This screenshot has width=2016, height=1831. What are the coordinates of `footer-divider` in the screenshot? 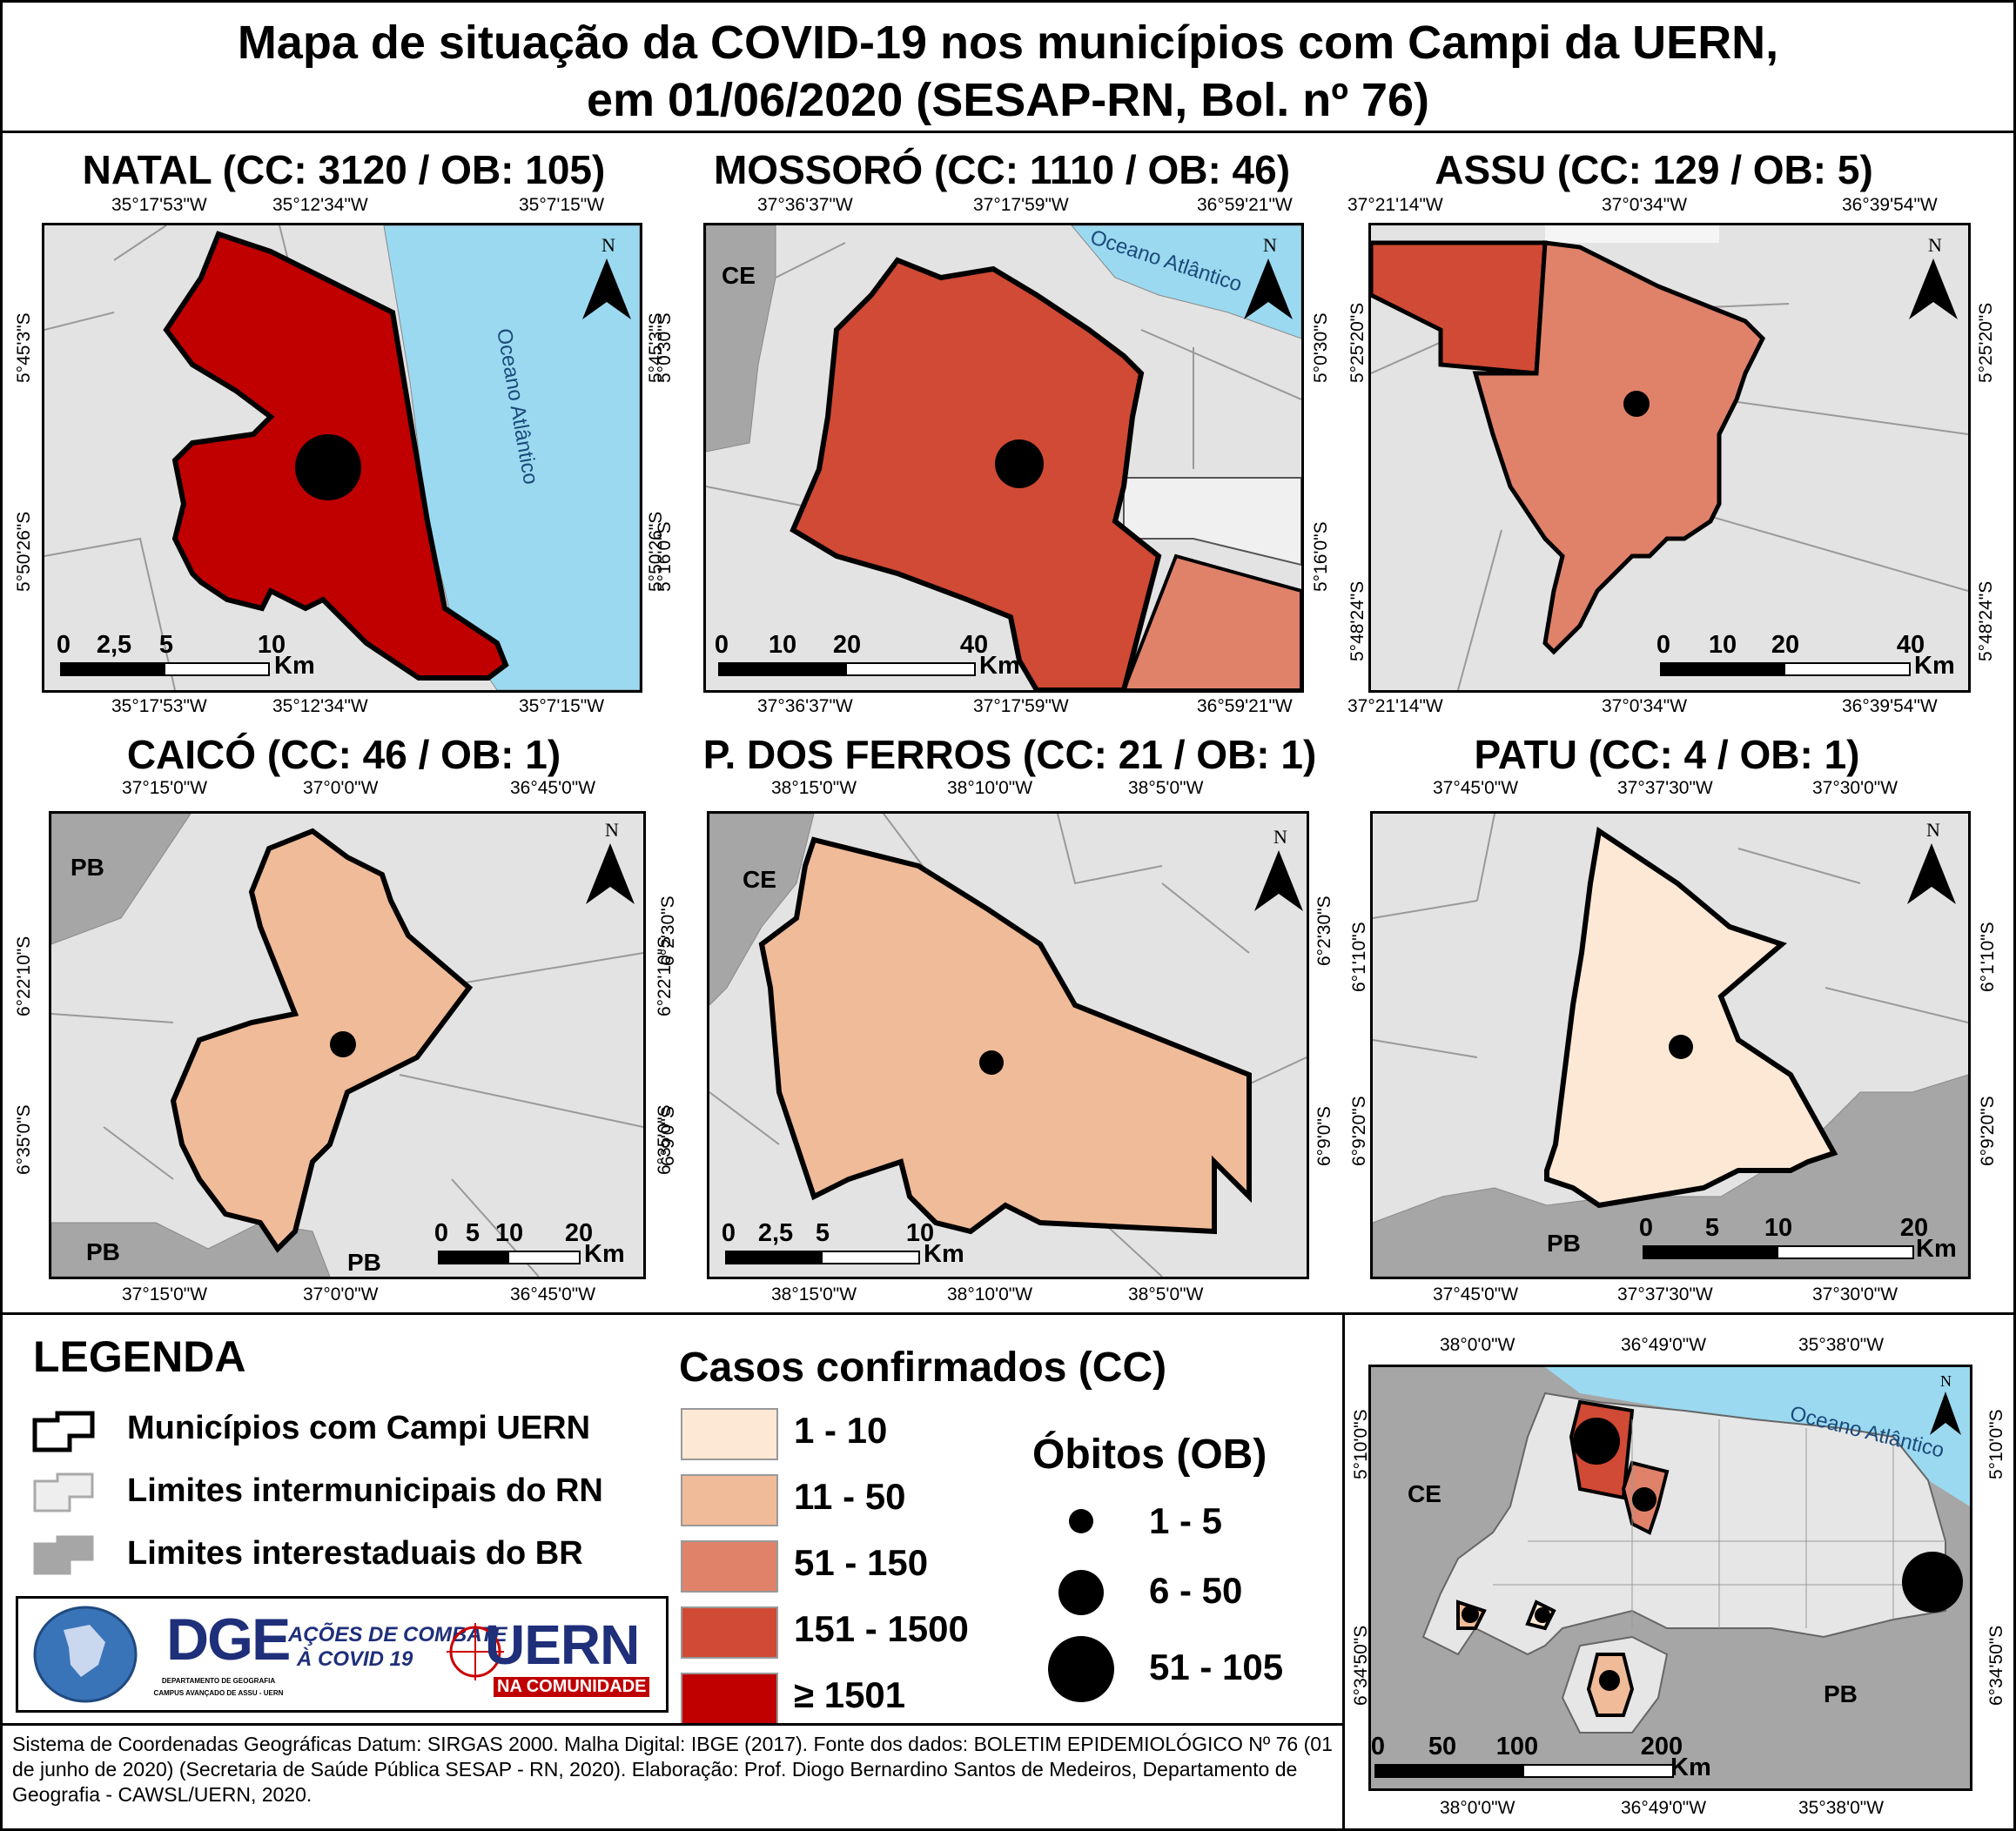 It's located at (671, 1724).